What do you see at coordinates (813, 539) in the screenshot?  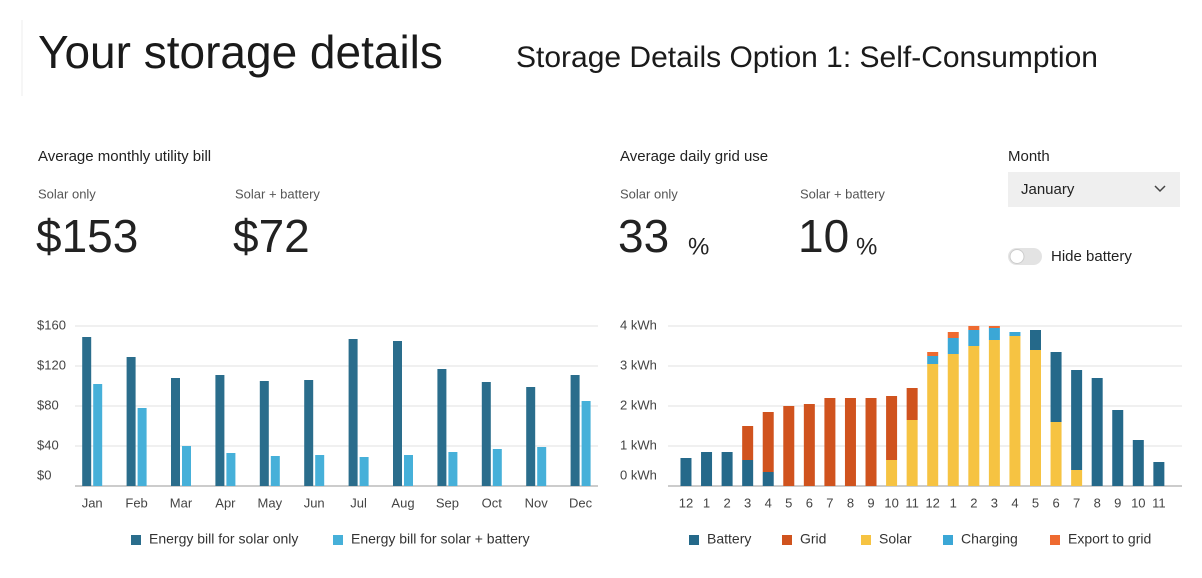 I see `legend-label: Grid` at bounding box center [813, 539].